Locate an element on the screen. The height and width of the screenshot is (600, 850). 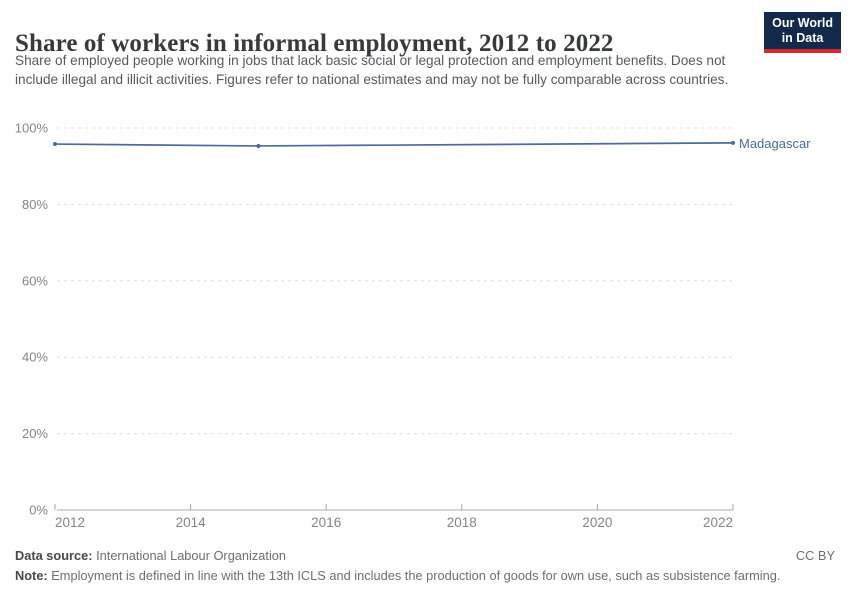
y-tick-label-20: 20% is located at coordinates (35, 433).